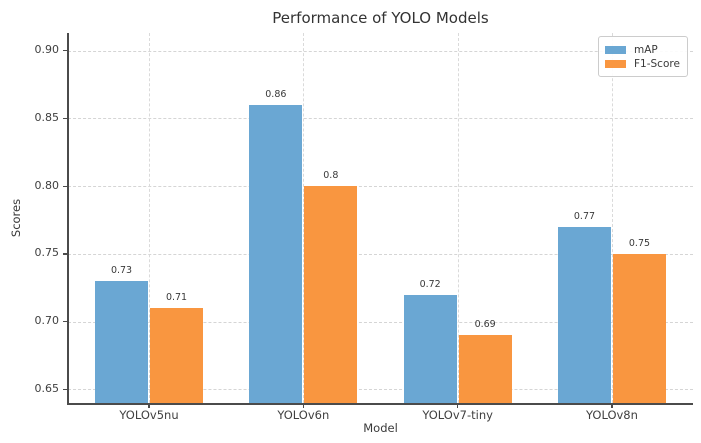 This screenshot has width=701, height=443. I want to click on x-tick-label: YOLOv5nu, so click(149, 415).